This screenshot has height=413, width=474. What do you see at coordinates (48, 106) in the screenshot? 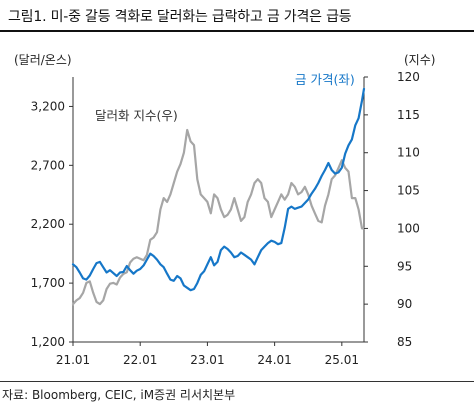
I see `left-tick-label: 3,200` at bounding box center [48, 106].